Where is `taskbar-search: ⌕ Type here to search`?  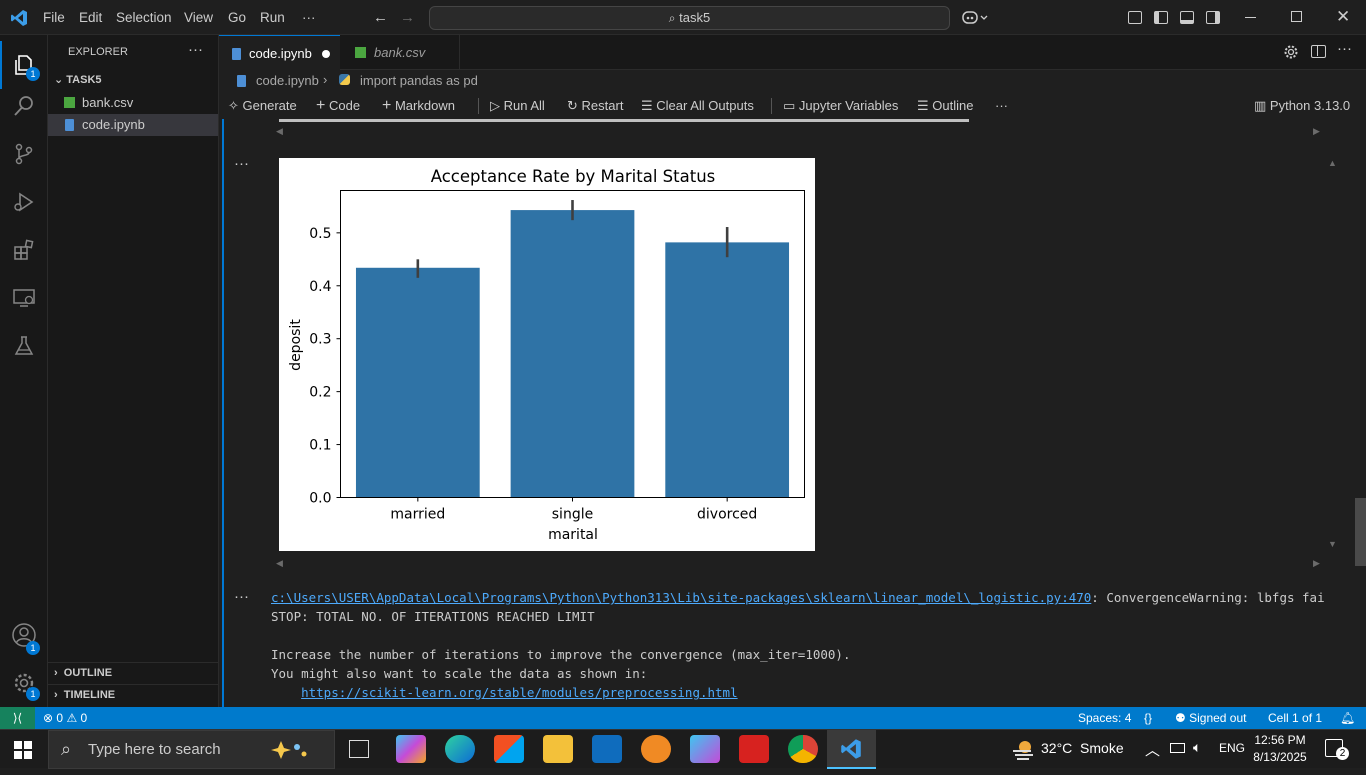 taskbar-search: ⌕ Type here to search is located at coordinates (191, 749).